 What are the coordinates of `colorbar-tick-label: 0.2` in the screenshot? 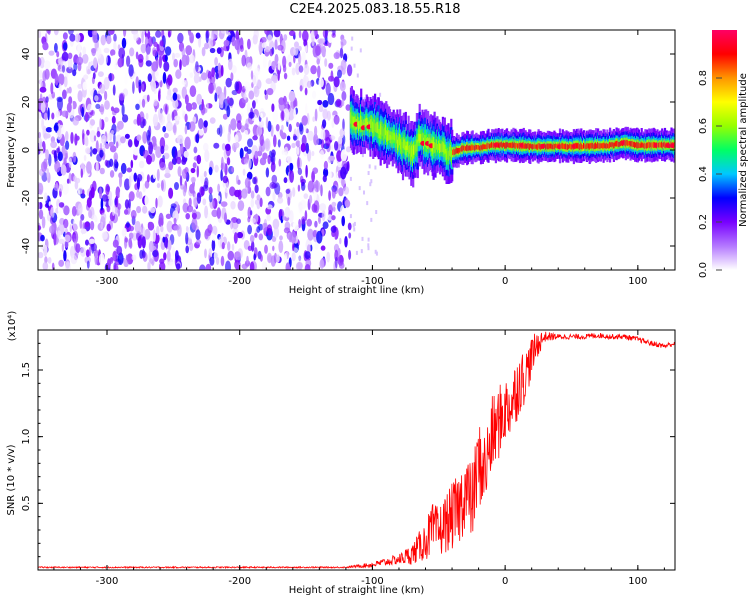 It's located at (703, 222).